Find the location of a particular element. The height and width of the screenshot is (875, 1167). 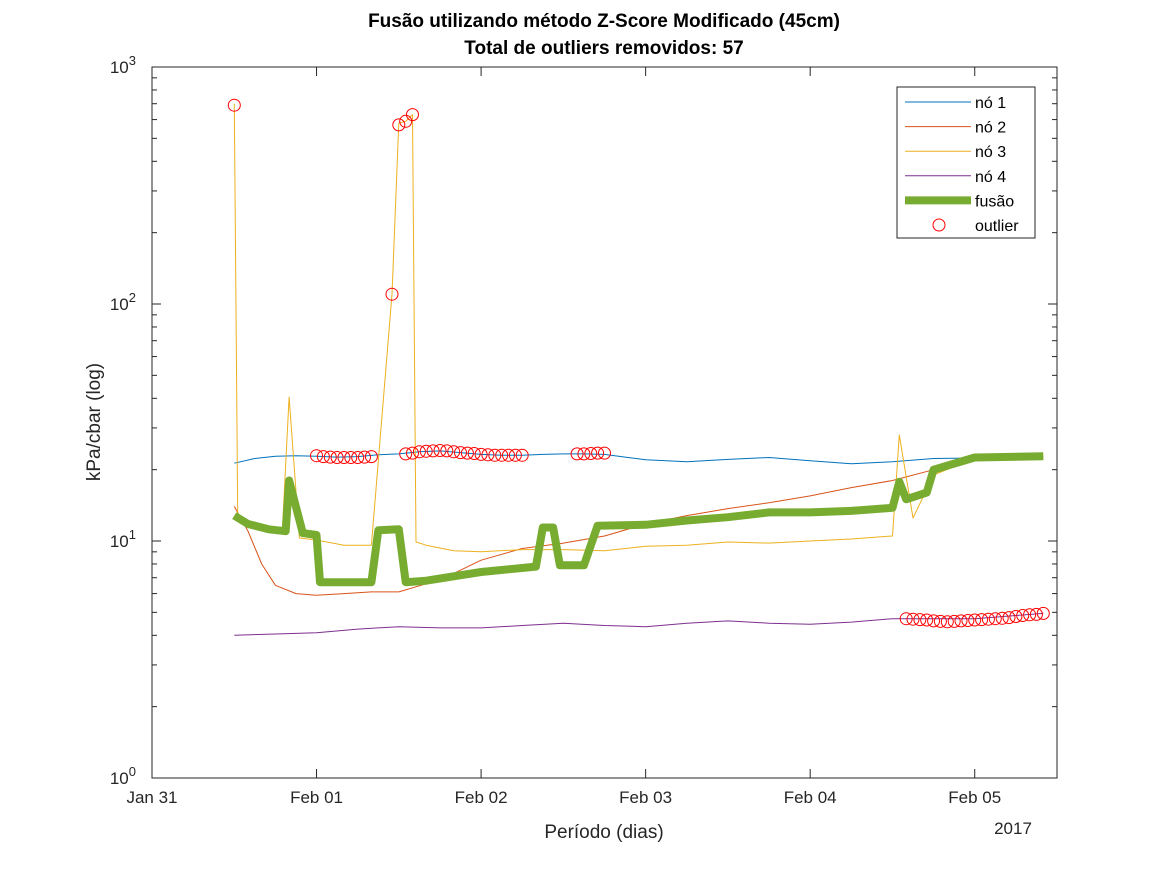

legend-swatch-outlier is located at coordinates (939, 225).